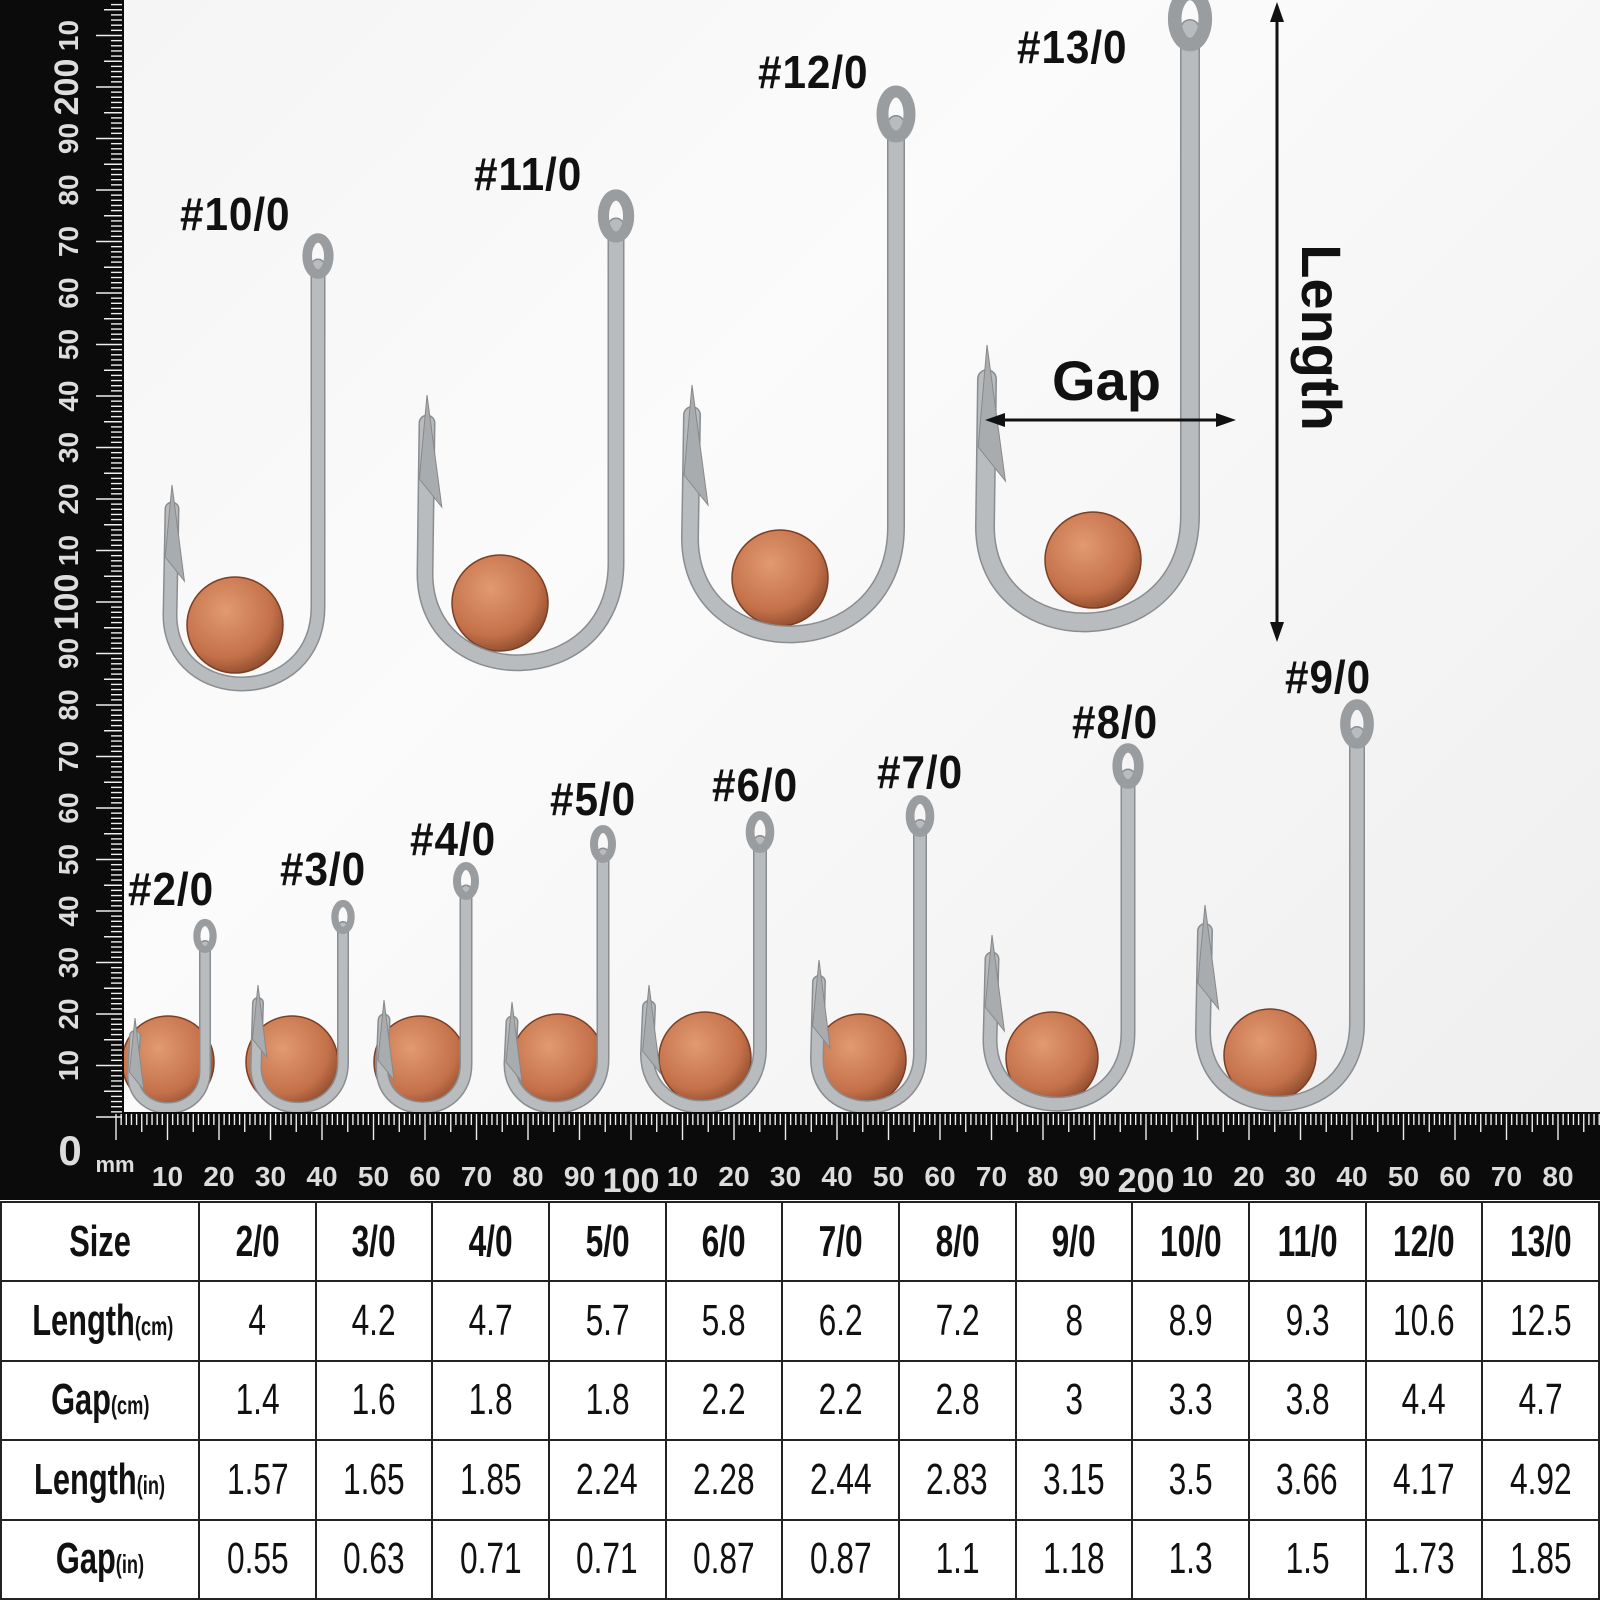 Image resolution: width=1600 pixels, height=1600 pixels. Describe the element at coordinates (1277, 12) in the screenshot. I see `arrow-head-up` at that location.